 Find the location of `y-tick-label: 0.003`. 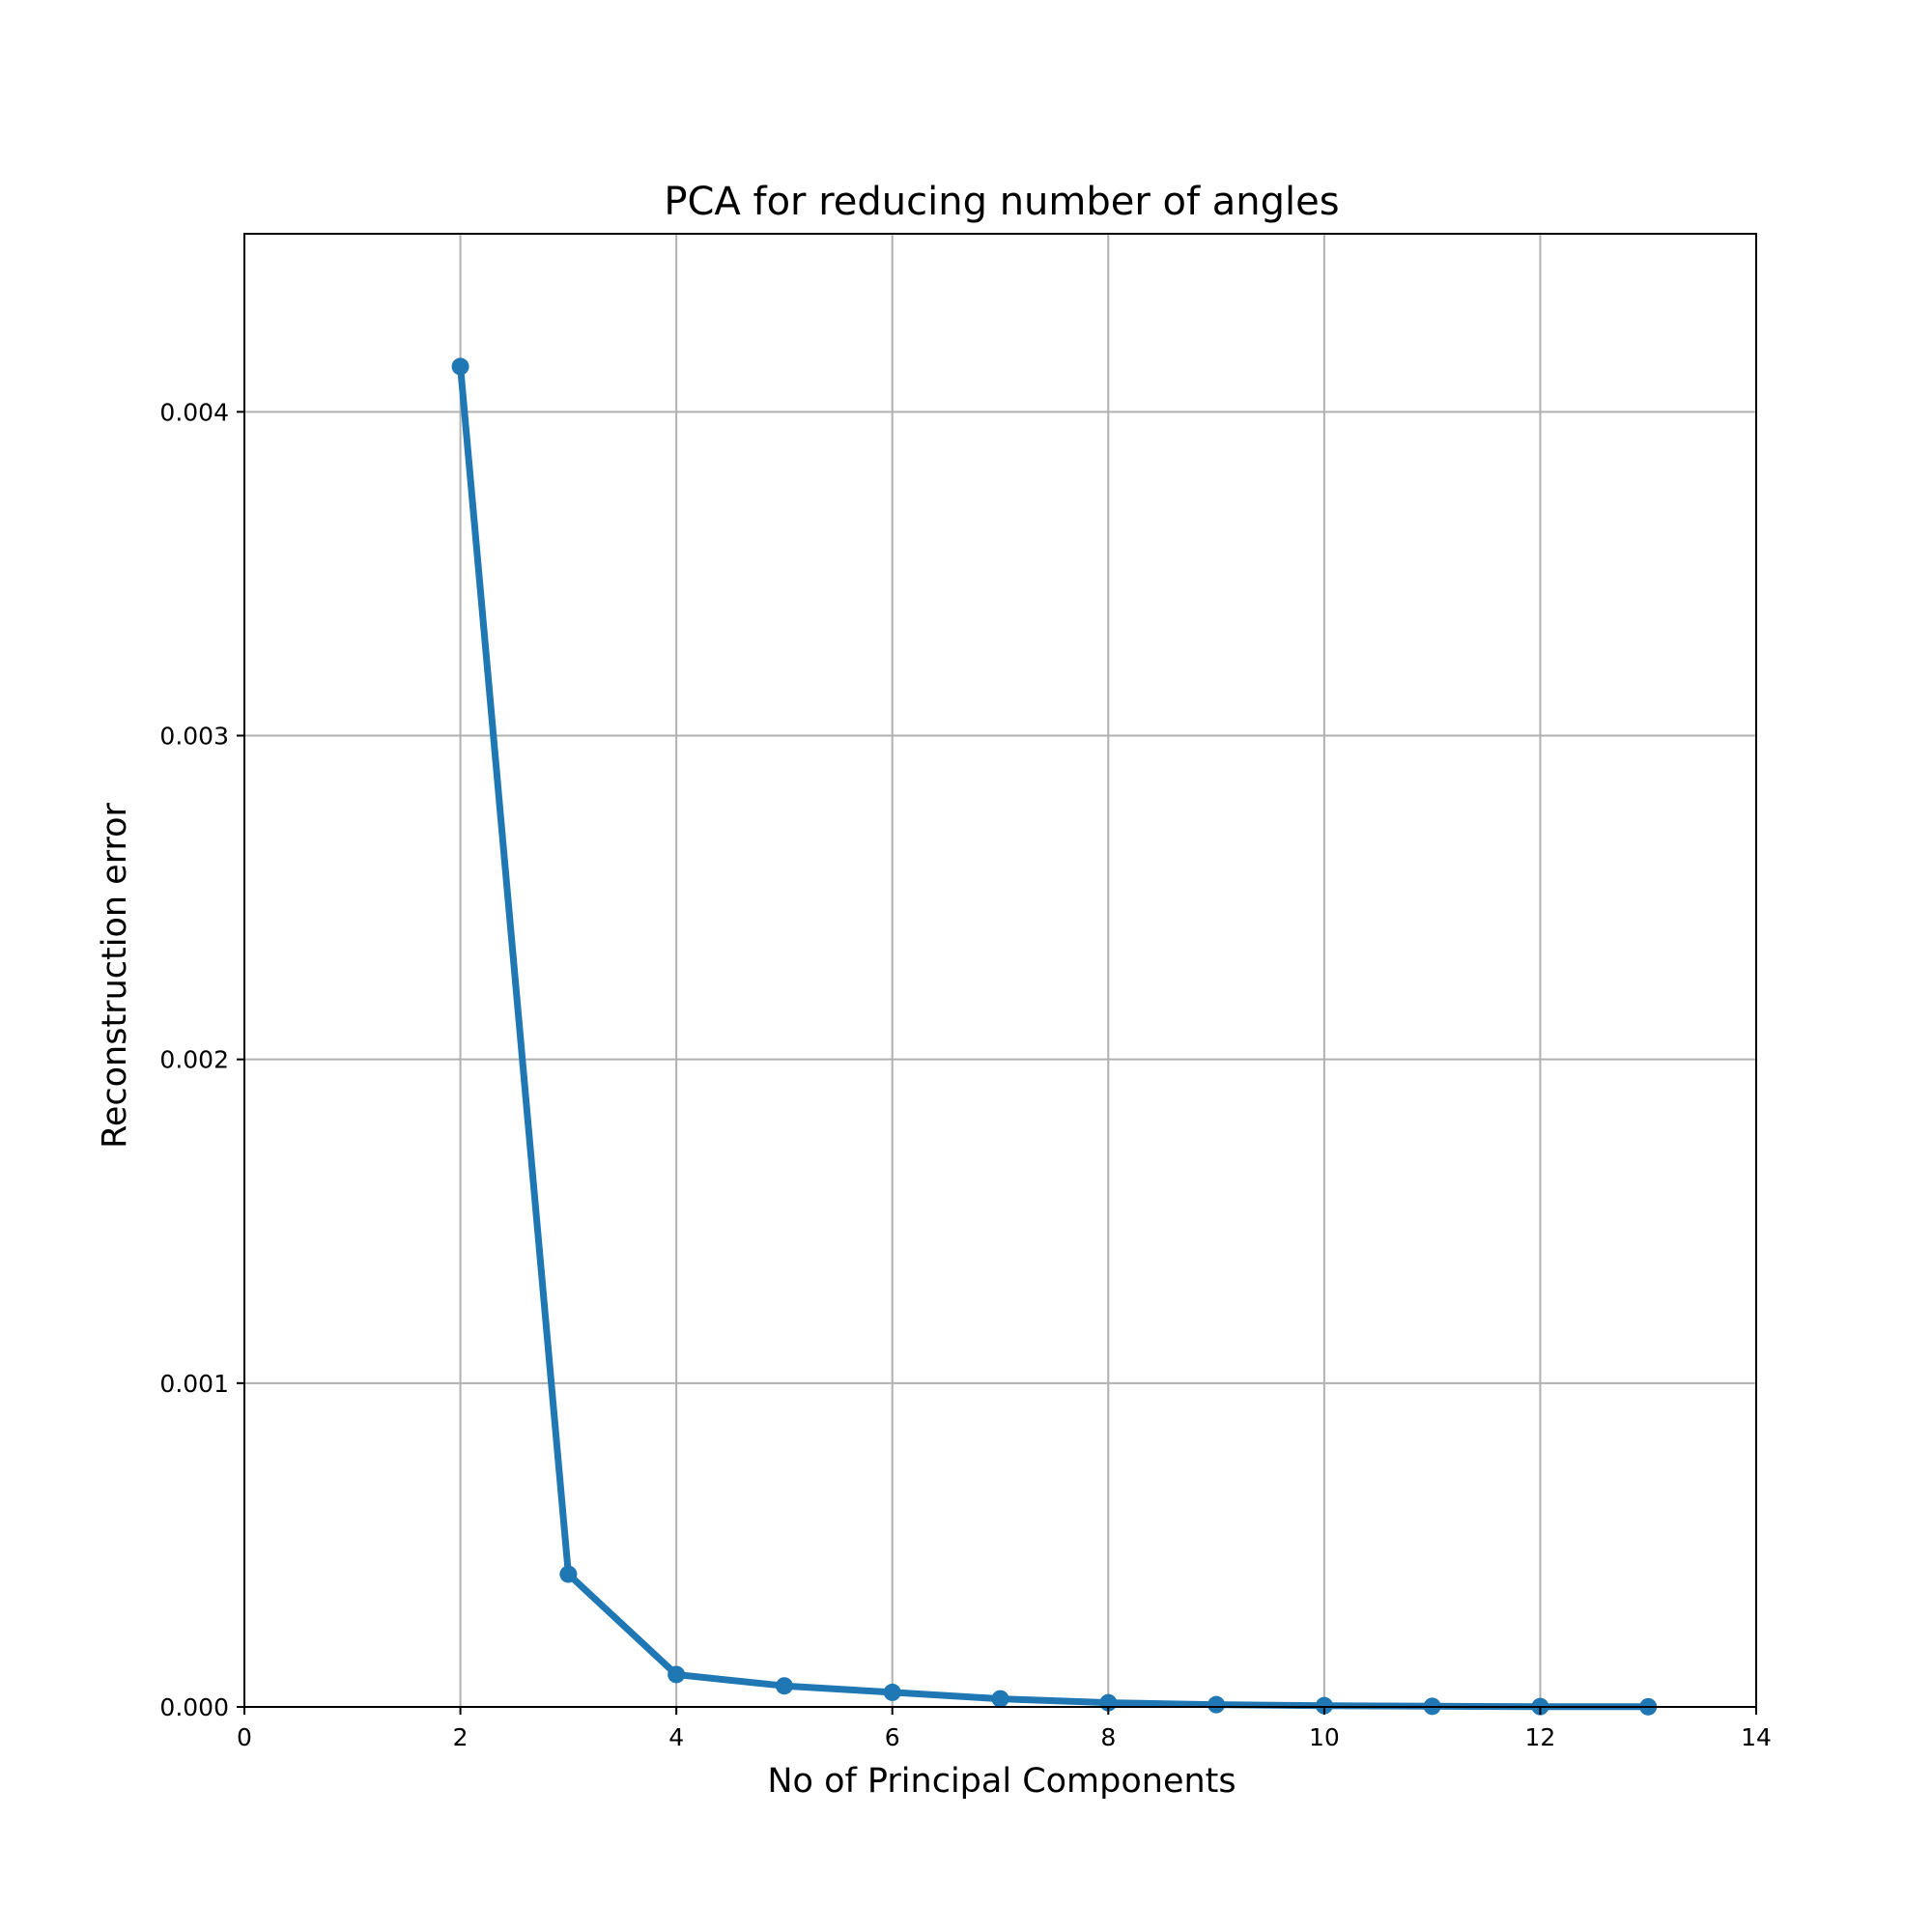

y-tick-label: 0.003 is located at coordinates (194, 737).